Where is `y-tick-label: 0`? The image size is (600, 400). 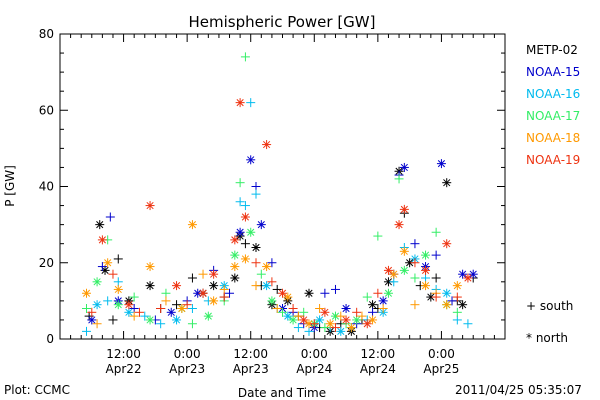
y-tick-label: 0 is located at coordinates (50, 339).